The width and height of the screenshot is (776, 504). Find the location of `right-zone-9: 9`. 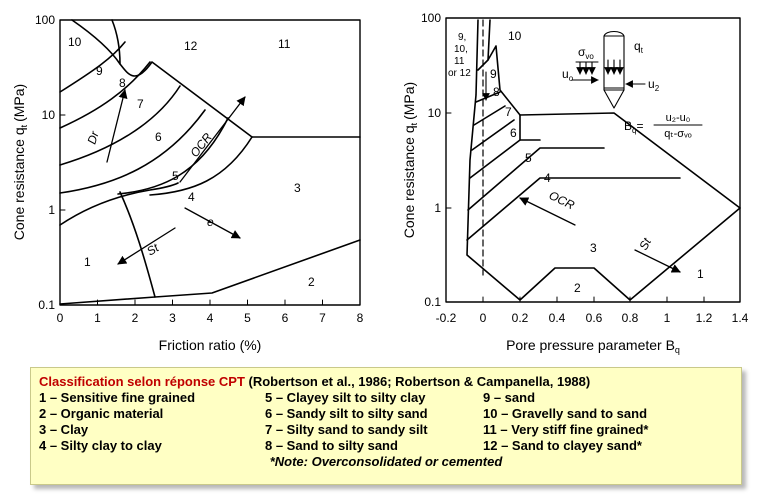

right-zone-9: 9 is located at coordinates (493, 74).